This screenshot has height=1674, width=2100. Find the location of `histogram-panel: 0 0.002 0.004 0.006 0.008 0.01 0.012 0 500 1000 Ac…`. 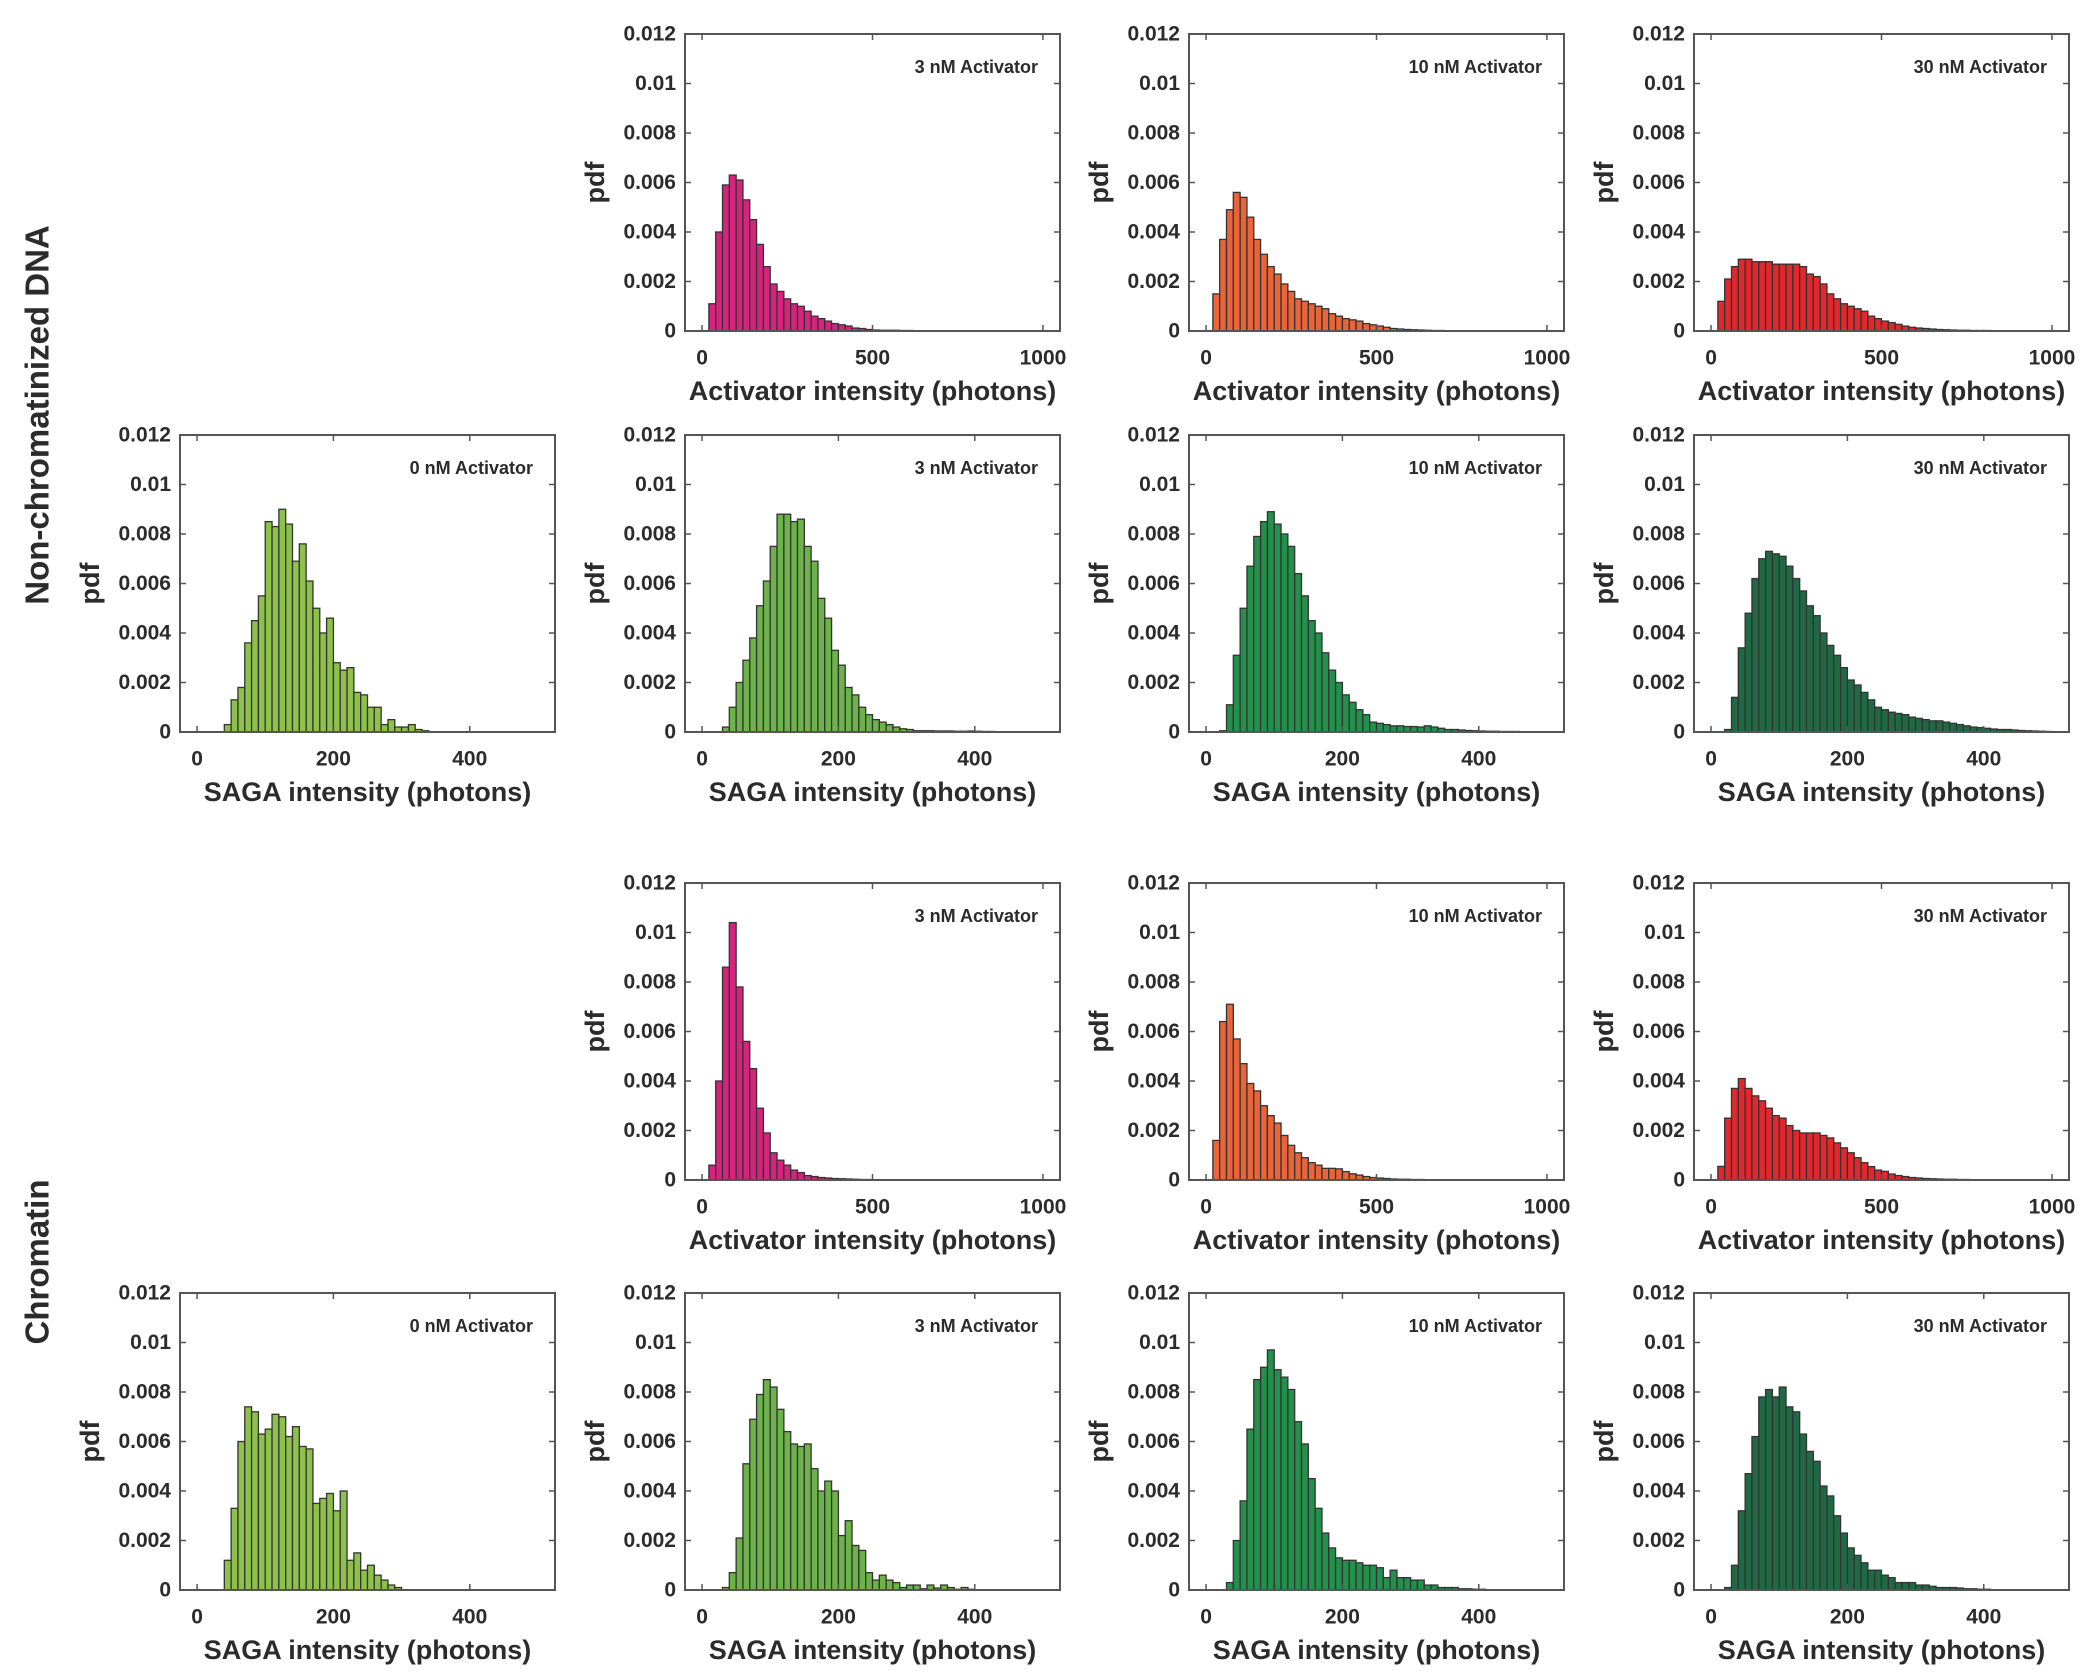

histogram-panel: 0 0.002 0.004 0.006 0.008 0.01 0.012 0 500 1000 Ac… is located at coordinates (1832, 1064).